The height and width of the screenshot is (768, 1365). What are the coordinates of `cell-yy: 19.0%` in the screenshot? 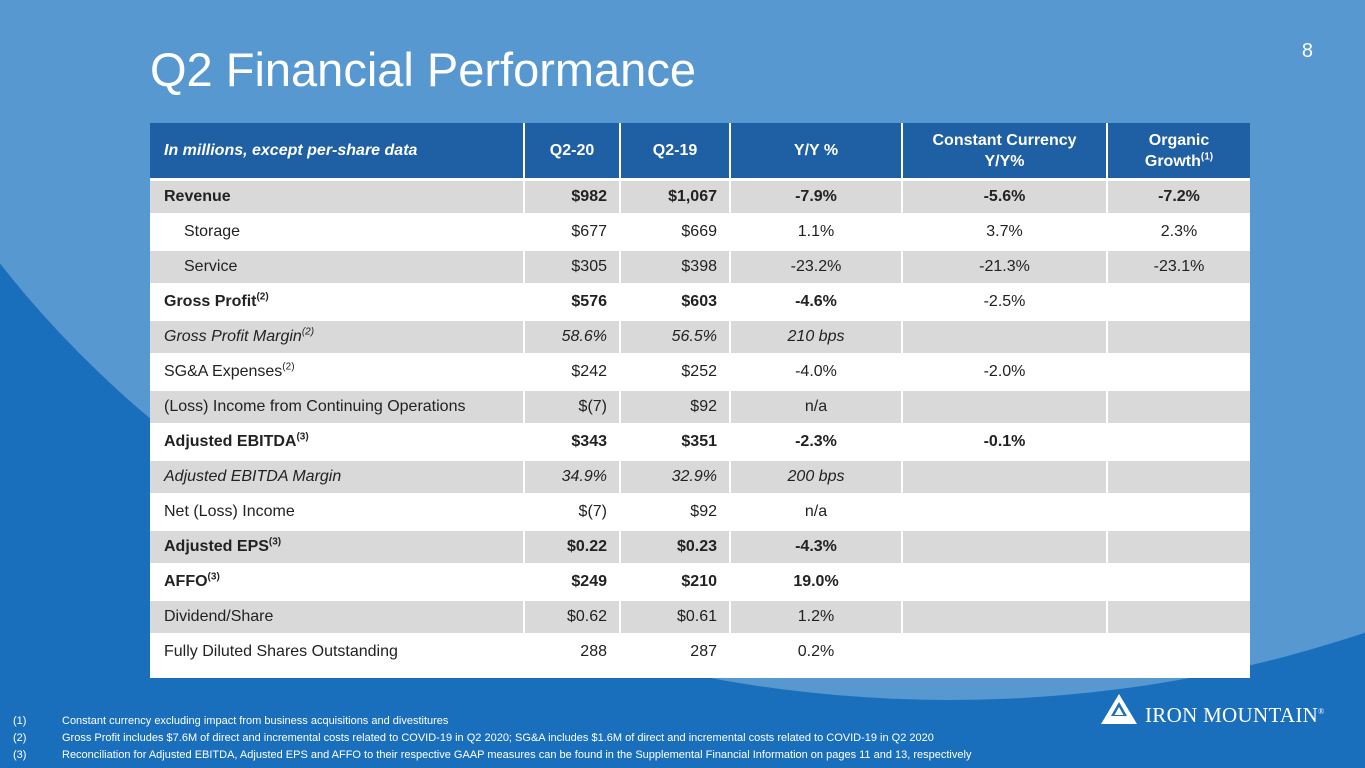 It's located at (817, 583).